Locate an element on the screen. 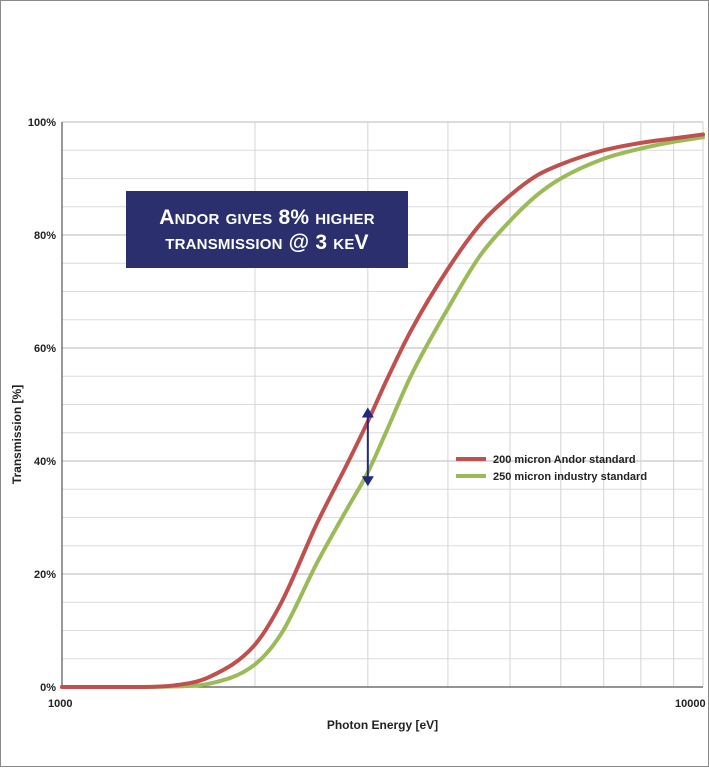 This screenshot has width=709, height=768. x-tick-labels: 1000 10000 is located at coordinates (377, 704).